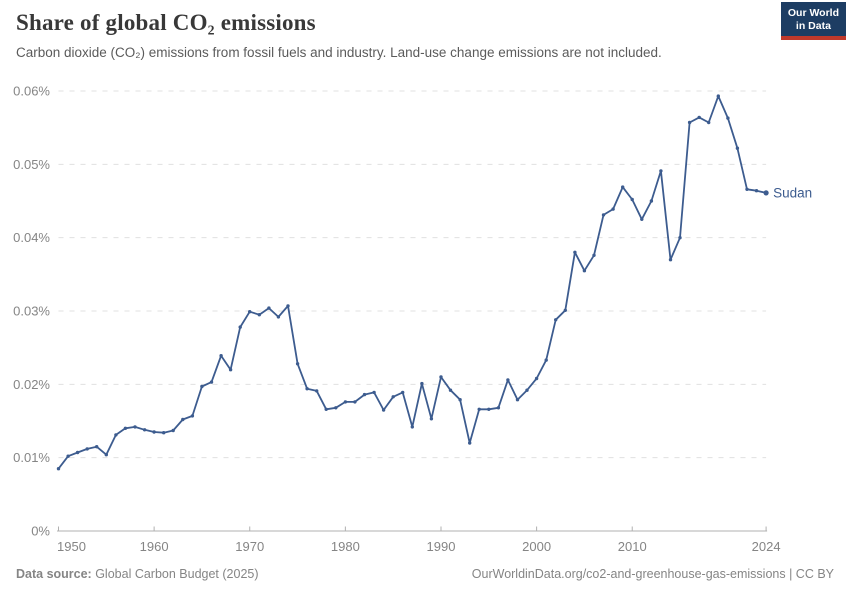  Describe the element at coordinates (813, 13) in the screenshot. I see `owid-logo-line1: Our World` at that location.